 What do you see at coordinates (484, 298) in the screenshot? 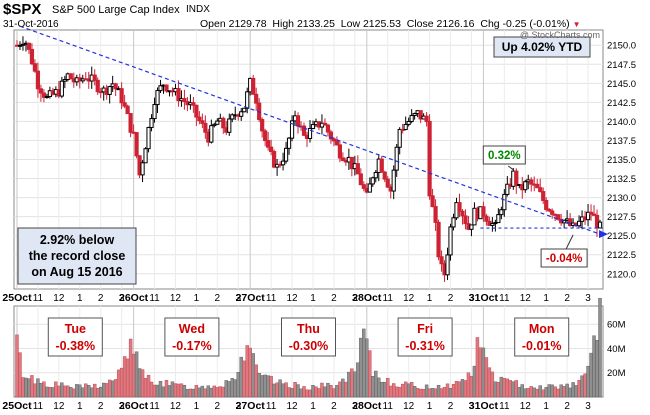
I see `price-x-tick-label: 31Oct` at bounding box center [484, 298].